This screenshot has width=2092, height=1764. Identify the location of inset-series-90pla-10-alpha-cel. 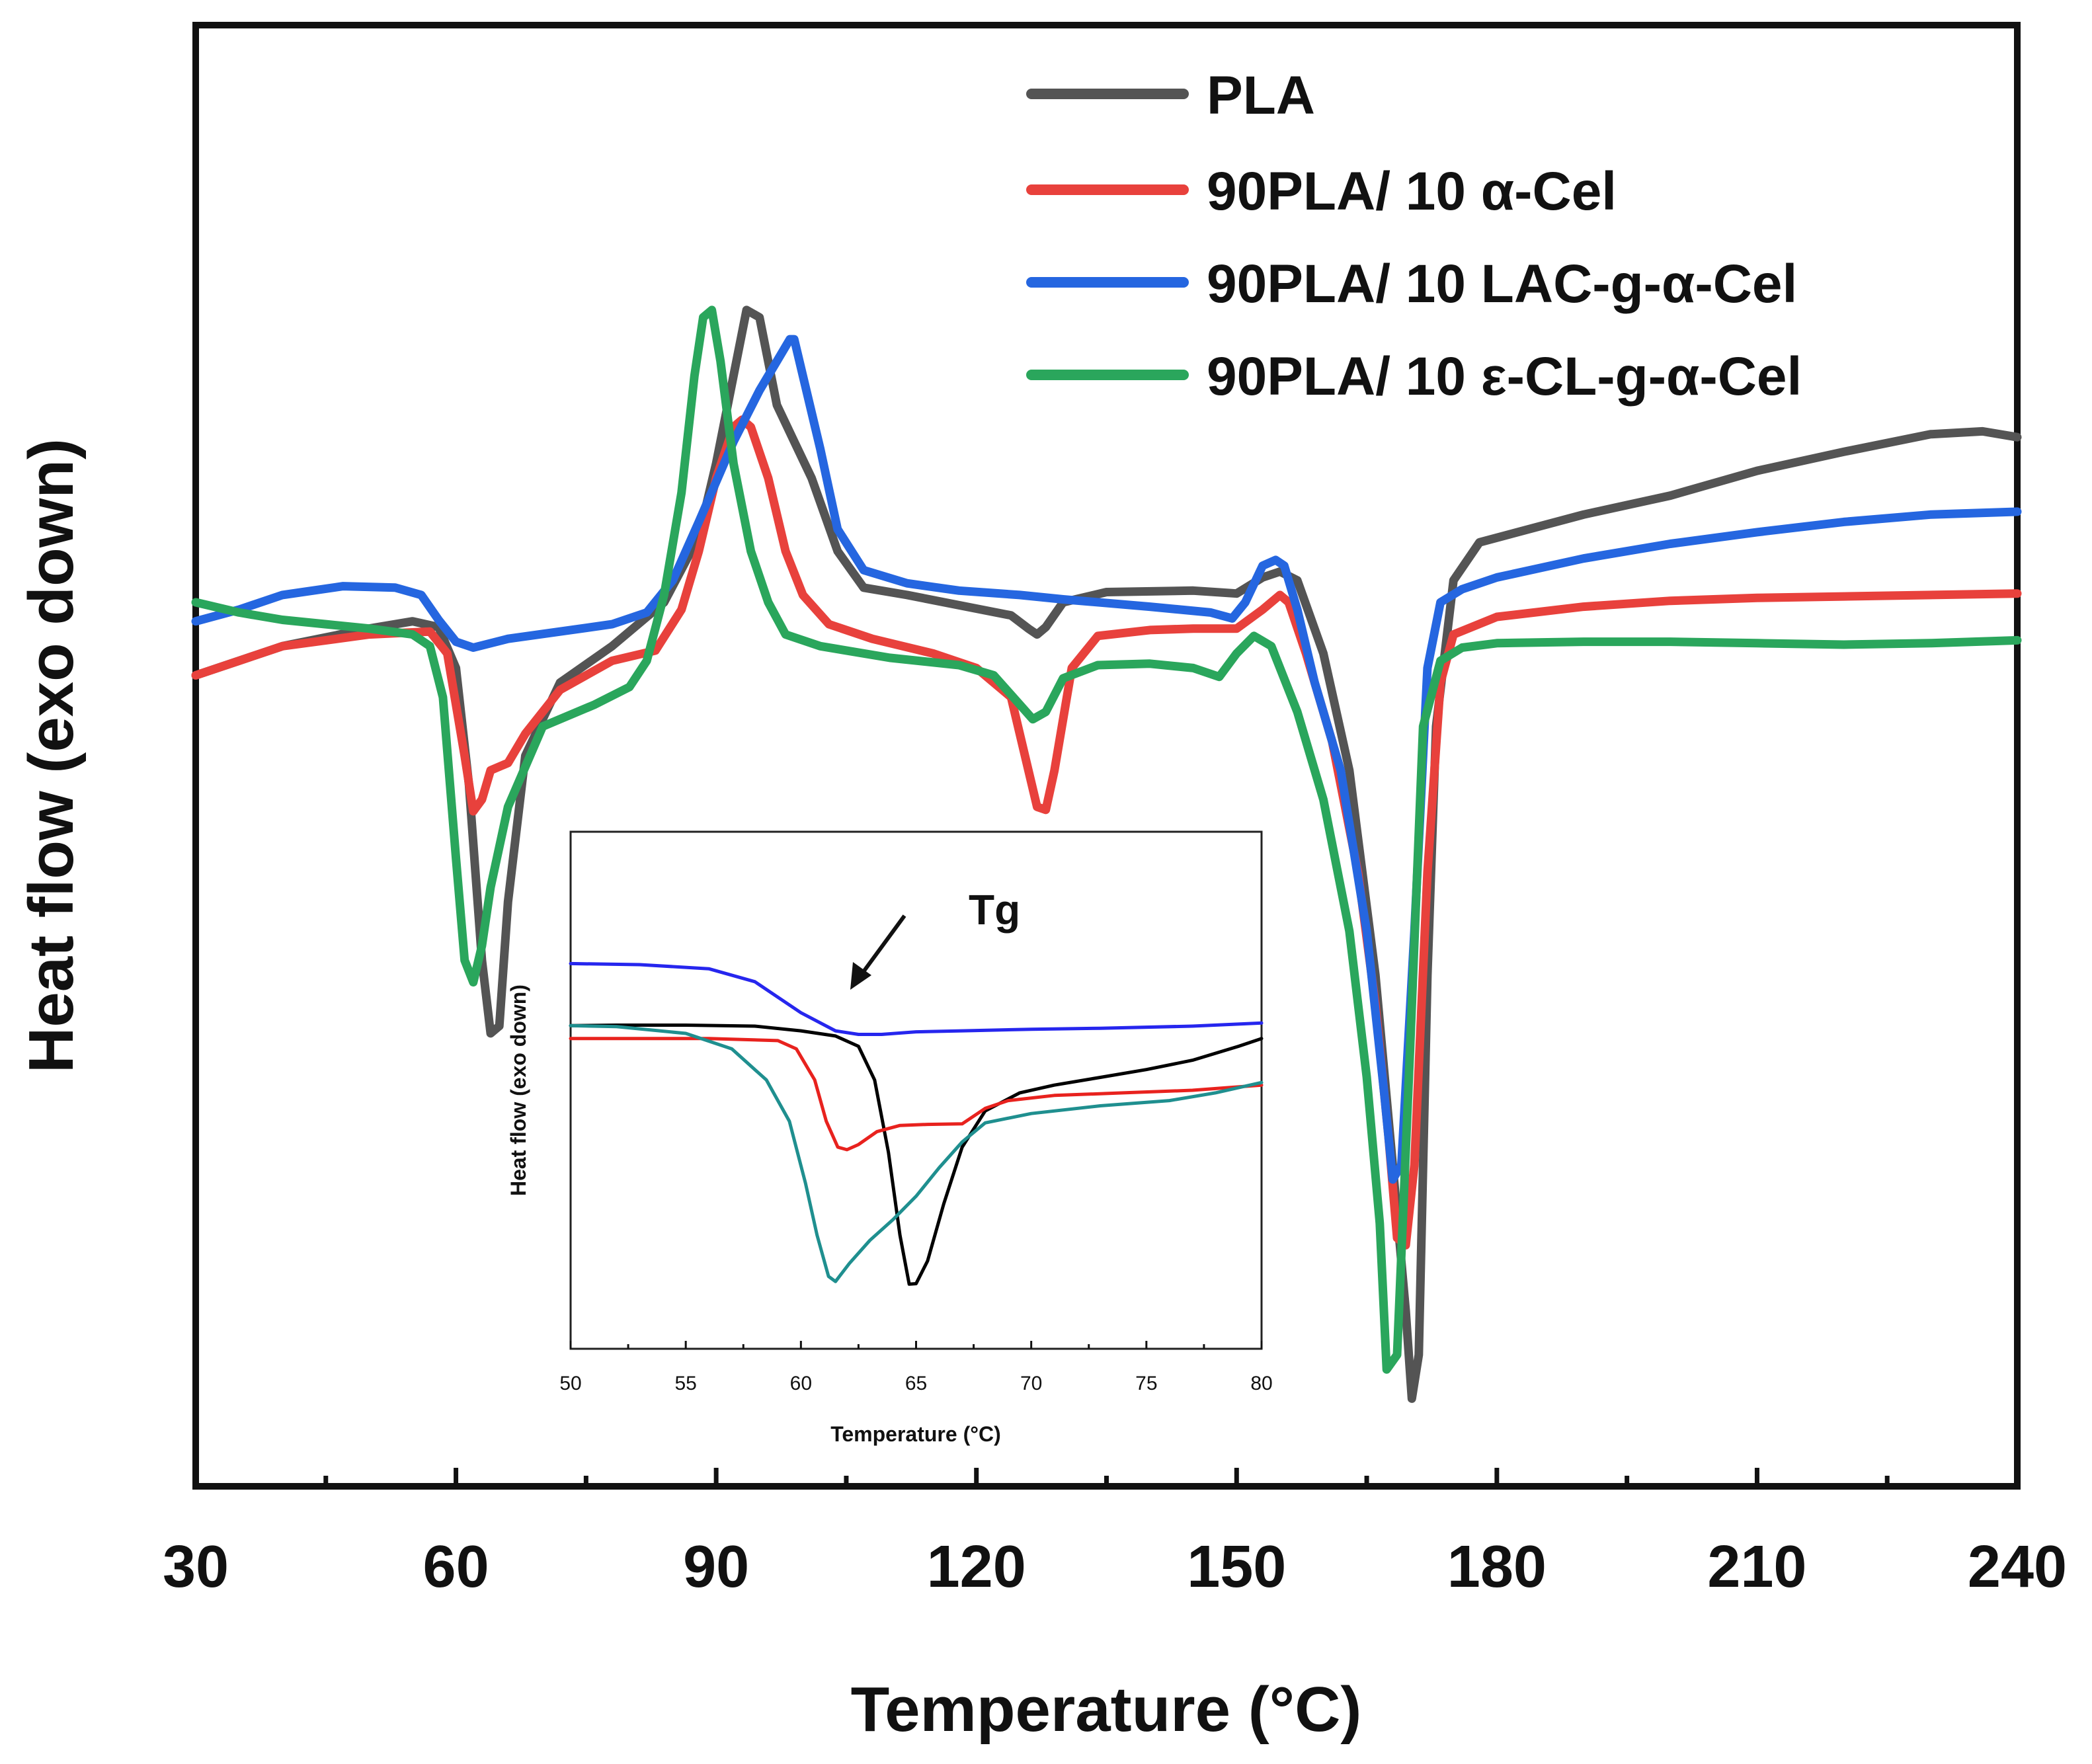
(917, 1094).